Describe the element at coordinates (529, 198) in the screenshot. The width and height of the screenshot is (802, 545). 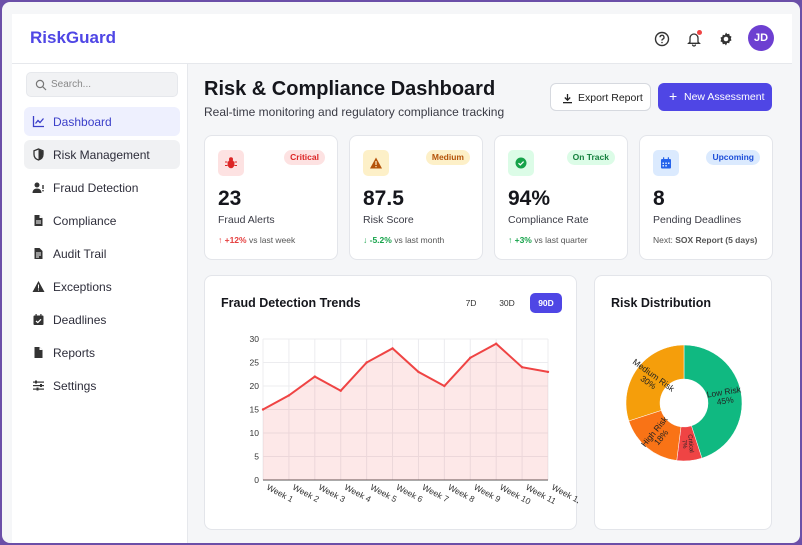
I see `kpi-value: 94%` at that location.